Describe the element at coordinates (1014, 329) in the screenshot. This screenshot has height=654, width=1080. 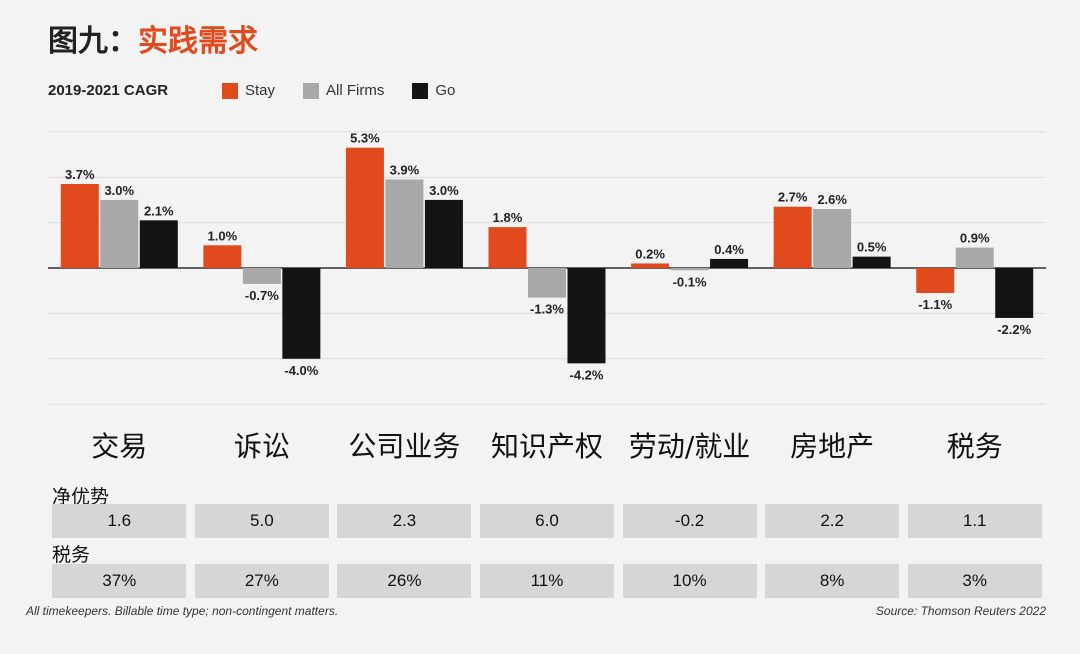
I see `data-label: -2.2%` at that location.